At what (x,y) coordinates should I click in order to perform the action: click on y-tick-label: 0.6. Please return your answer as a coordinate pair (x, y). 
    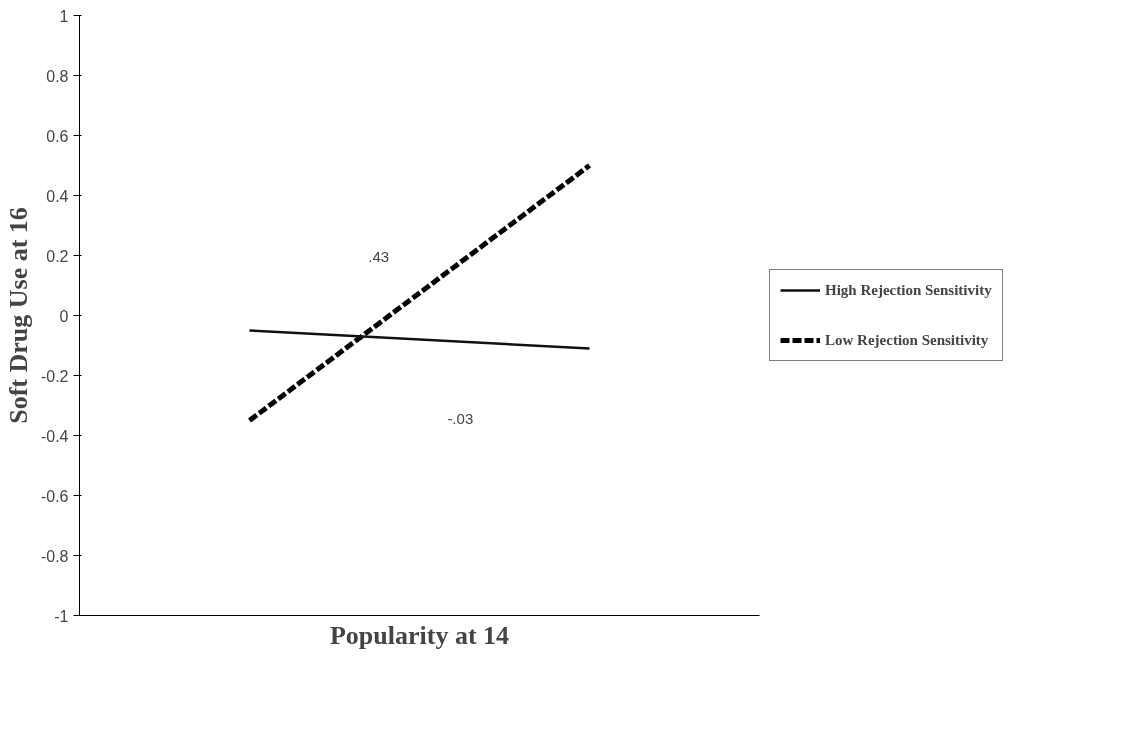
    Looking at the image, I should click on (57, 136).